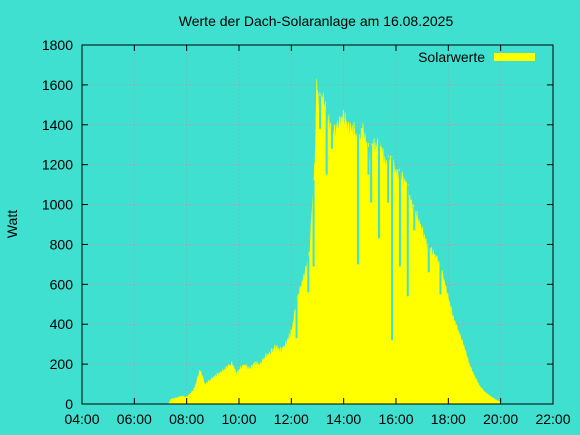 The image size is (580, 435). I want to click on x-tick-label: 18:00, so click(448, 419).